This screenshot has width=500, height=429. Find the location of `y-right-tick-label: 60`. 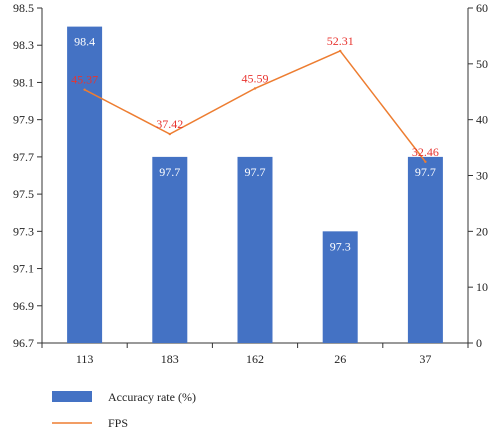

y-right-tick-label: 60 is located at coordinates (482, 8).